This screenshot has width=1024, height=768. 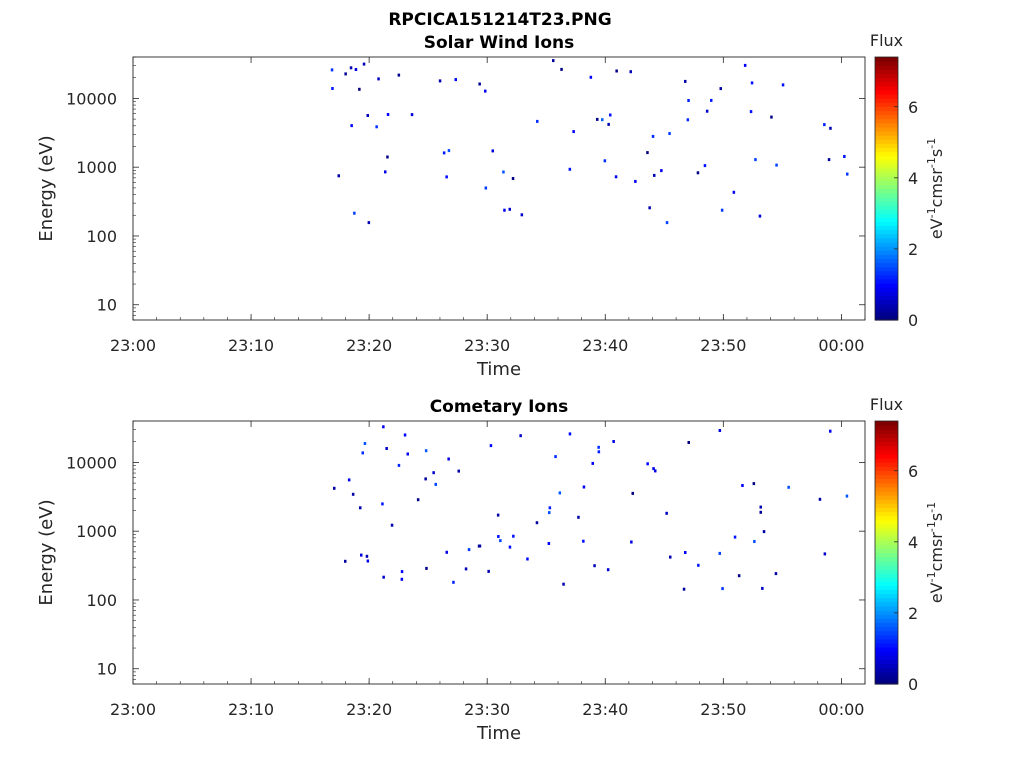 I want to click on x-tick-label: 23:30, so click(x=487, y=345).